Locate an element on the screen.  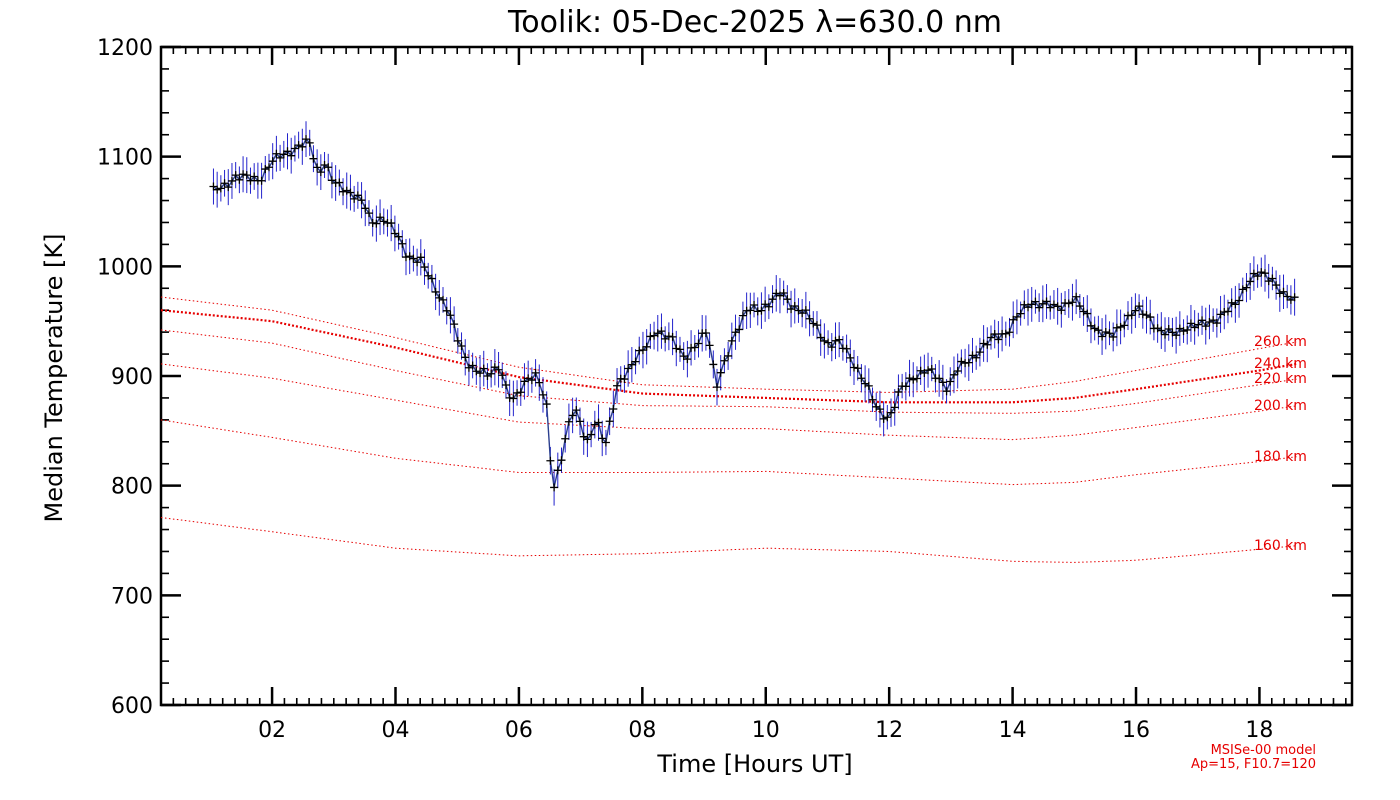
y-tick-label: 1200 is located at coordinates (125, 48).